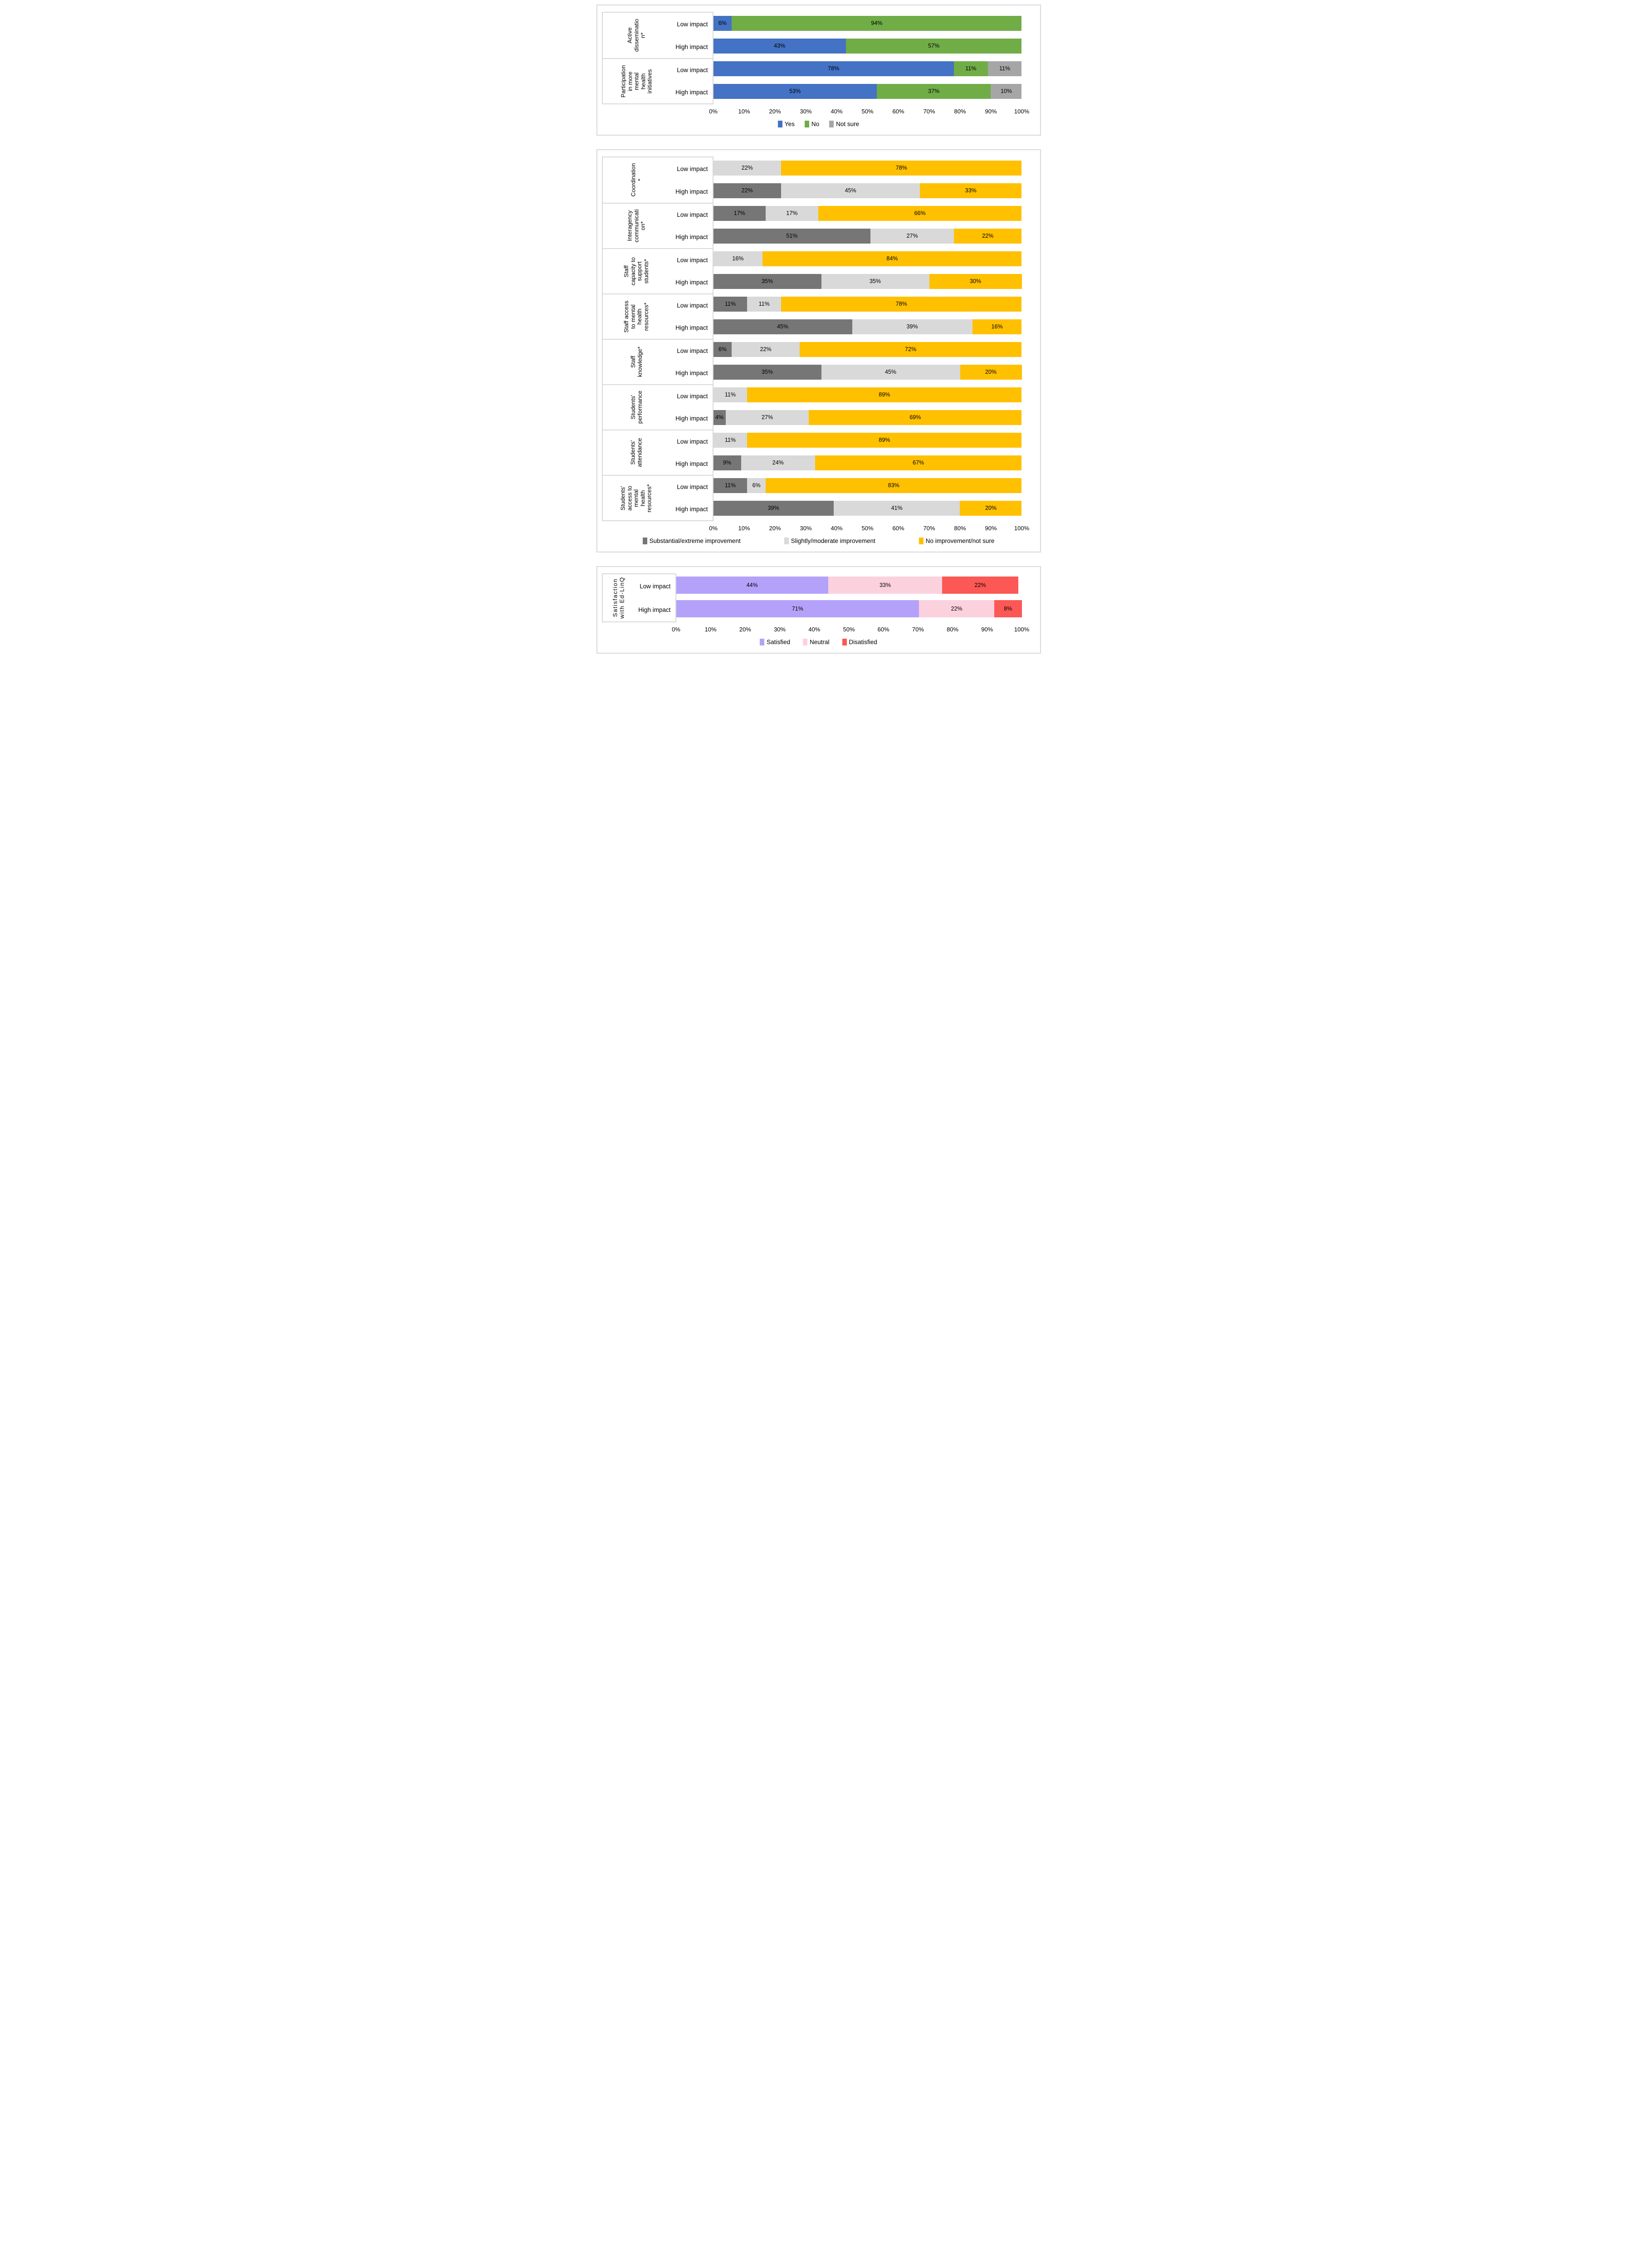 The height and width of the screenshot is (2268, 1637). What do you see at coordinates (782, 326) in the screenshot?
I see `bar-segment-substantial-extreme-improvement: 45%` at bounding box center [782, 326].